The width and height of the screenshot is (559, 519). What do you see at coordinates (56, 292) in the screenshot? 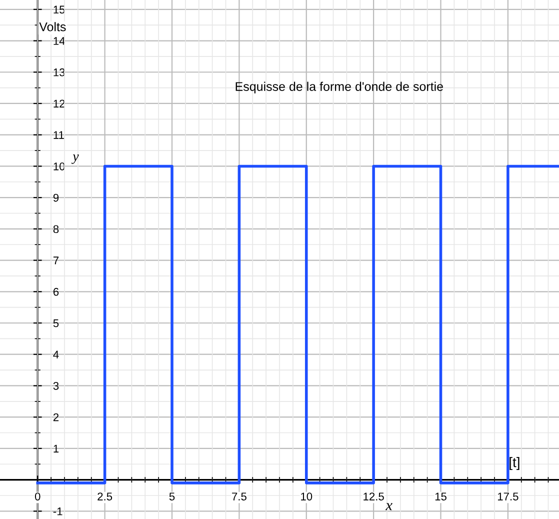
I see `y-tick-label: 6` at bounding box center [56, 292].